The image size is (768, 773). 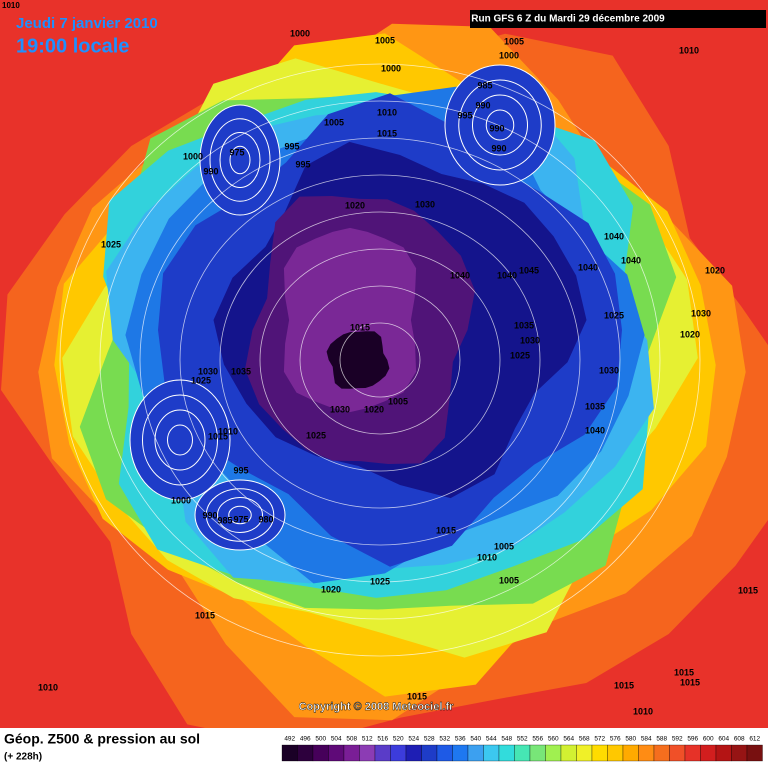 I want to click on scale-label: 516, so click(x=382, y=739).